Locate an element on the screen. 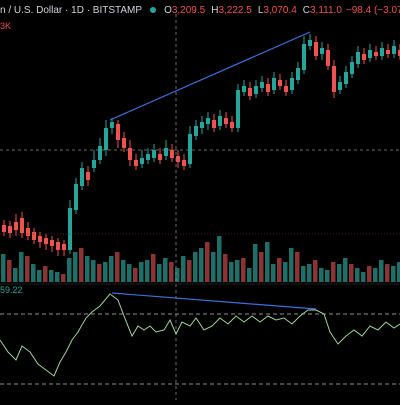  open-value: 3,209.5 is located at coordinates (188, 10).